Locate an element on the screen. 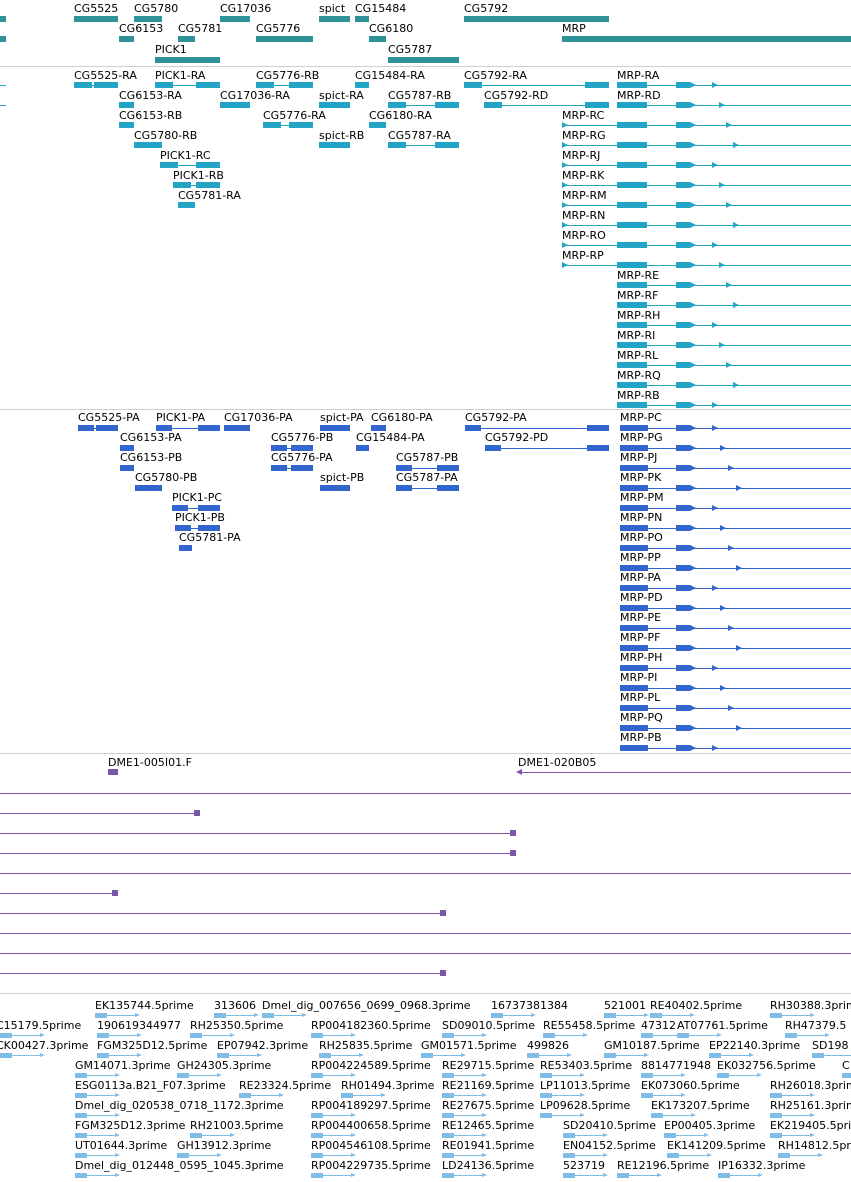 Image resolution: width=851 pixels, height=1182 pixels. gene-label: CG5776 is located at coordinates (278, 28).